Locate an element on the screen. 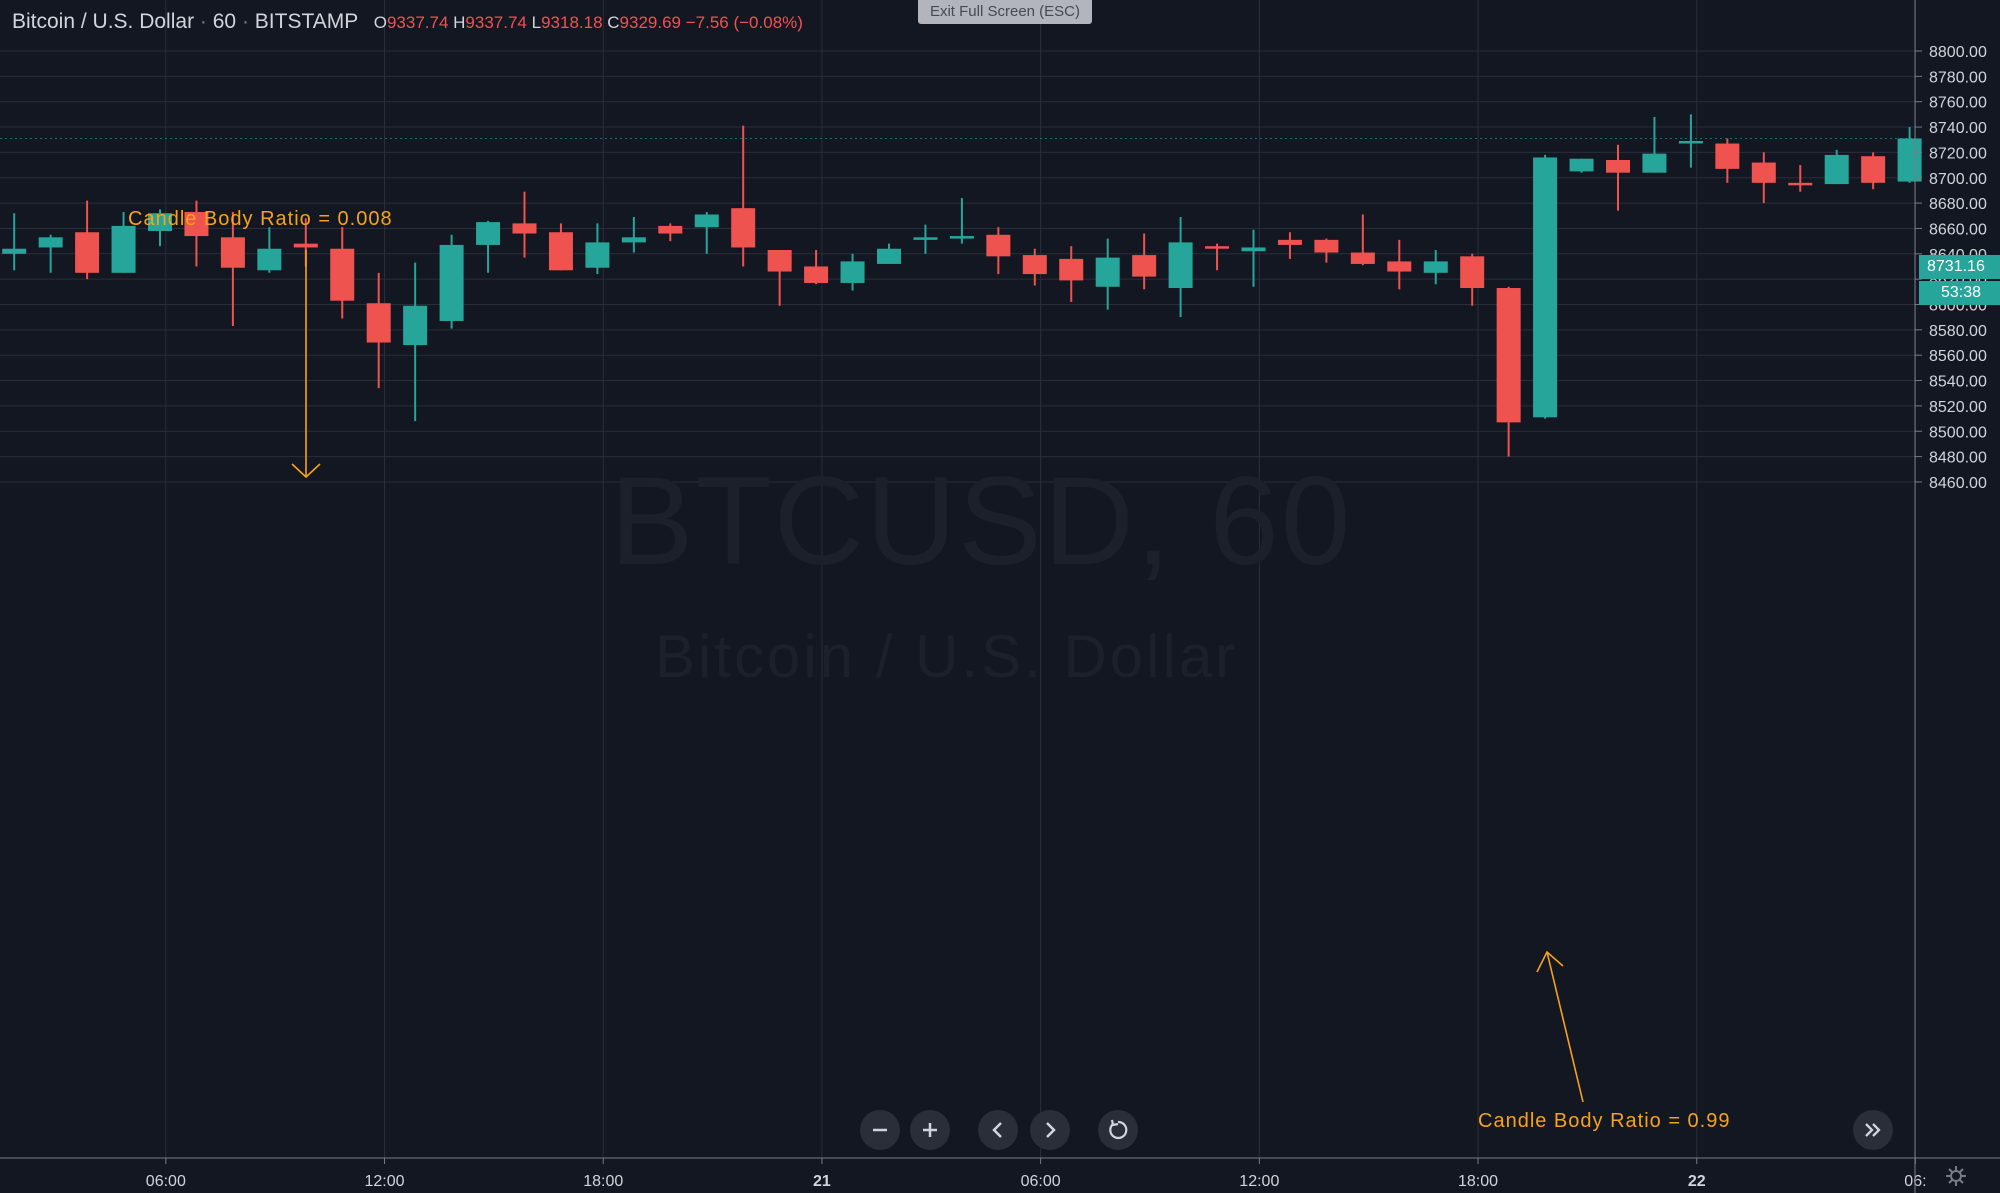 The image size is (2000, 1193). open-label: O is located at coordinates (380, 22).